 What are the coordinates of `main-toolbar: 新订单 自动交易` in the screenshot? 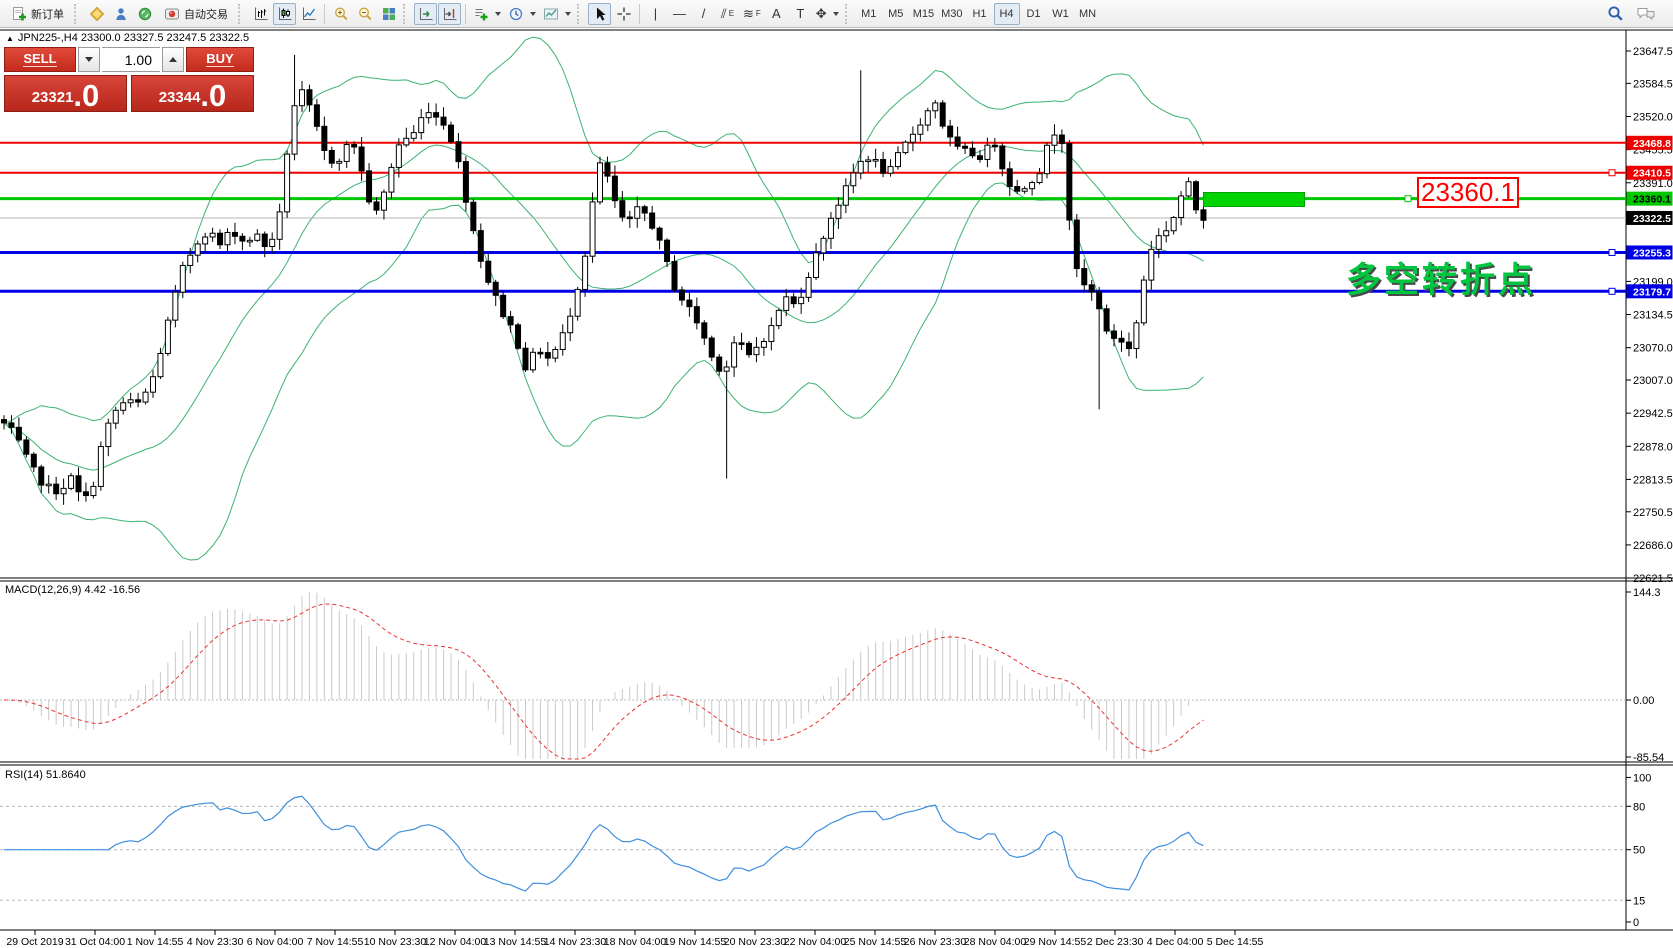 It's located at (836, 14).